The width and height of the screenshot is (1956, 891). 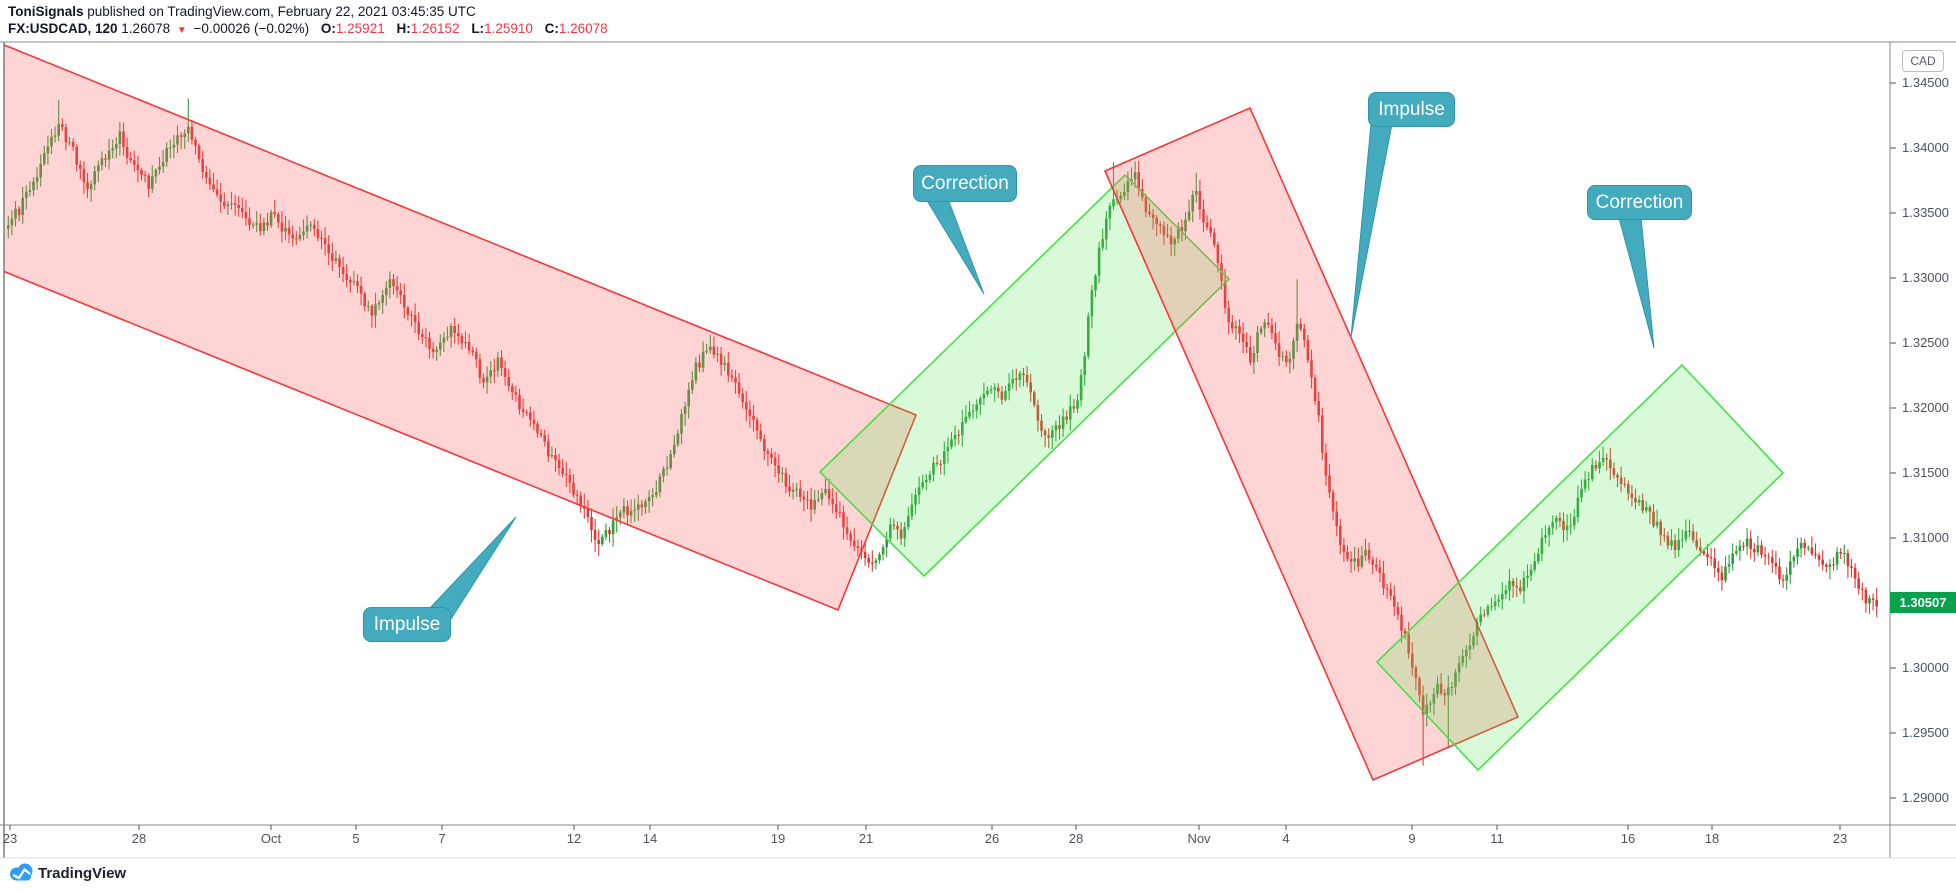 I want to click on high-value: 1.26152, so click(x=435, y=28).